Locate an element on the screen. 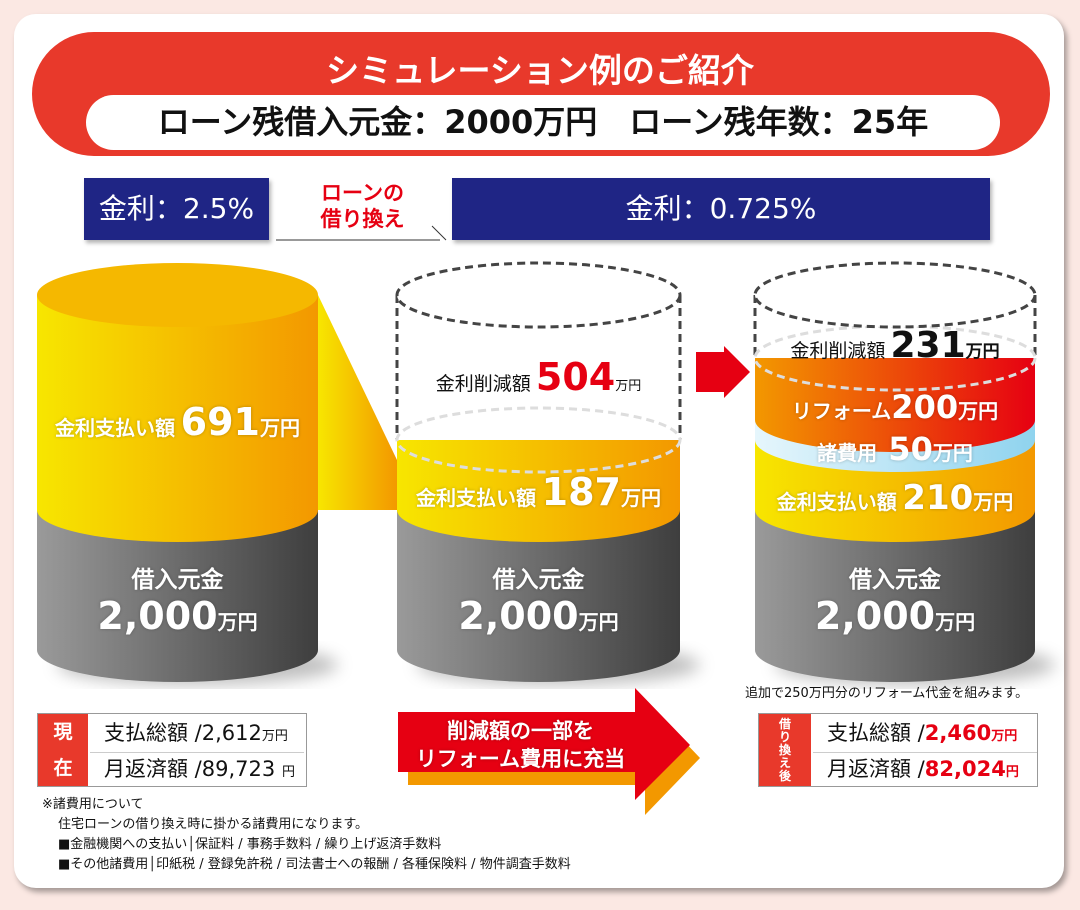 The height and width of the screenshot is (910, 1080). cyl3-saving: 金利削減額 231万円 is located at coordinates (895, 345).